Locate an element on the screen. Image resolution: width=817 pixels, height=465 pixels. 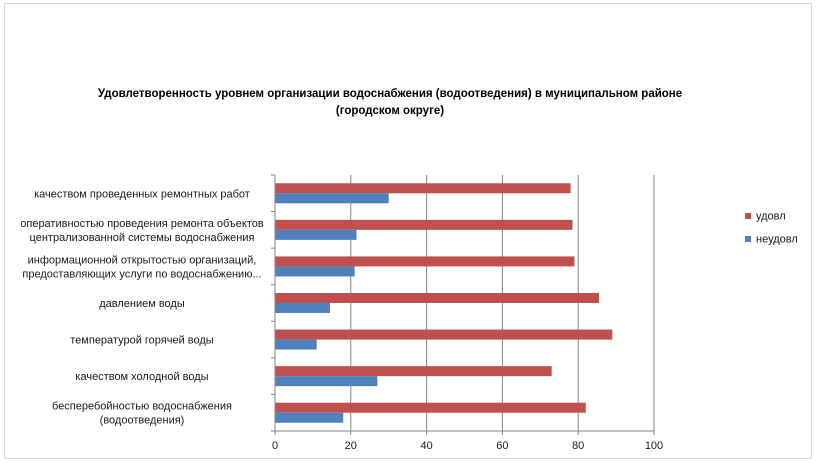
bar-удовл-6 is located at coordinates (430, 407).